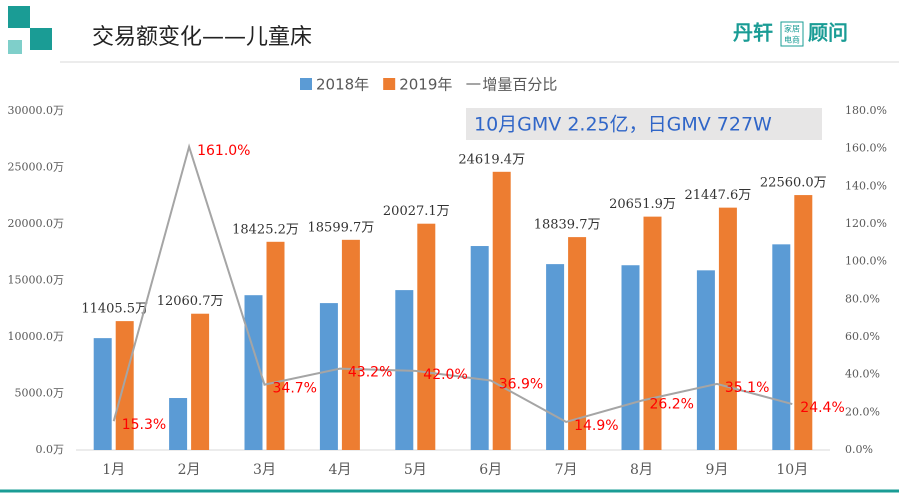  What do you see at coordinates (859, 449) in the screenshot?
I see `y2-tick-label: 0.0%` at bounding box center [859, 449].